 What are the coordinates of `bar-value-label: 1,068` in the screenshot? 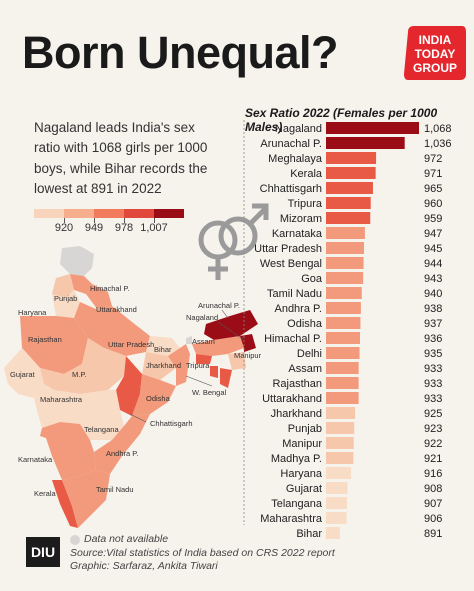 It's located at (438, 129).